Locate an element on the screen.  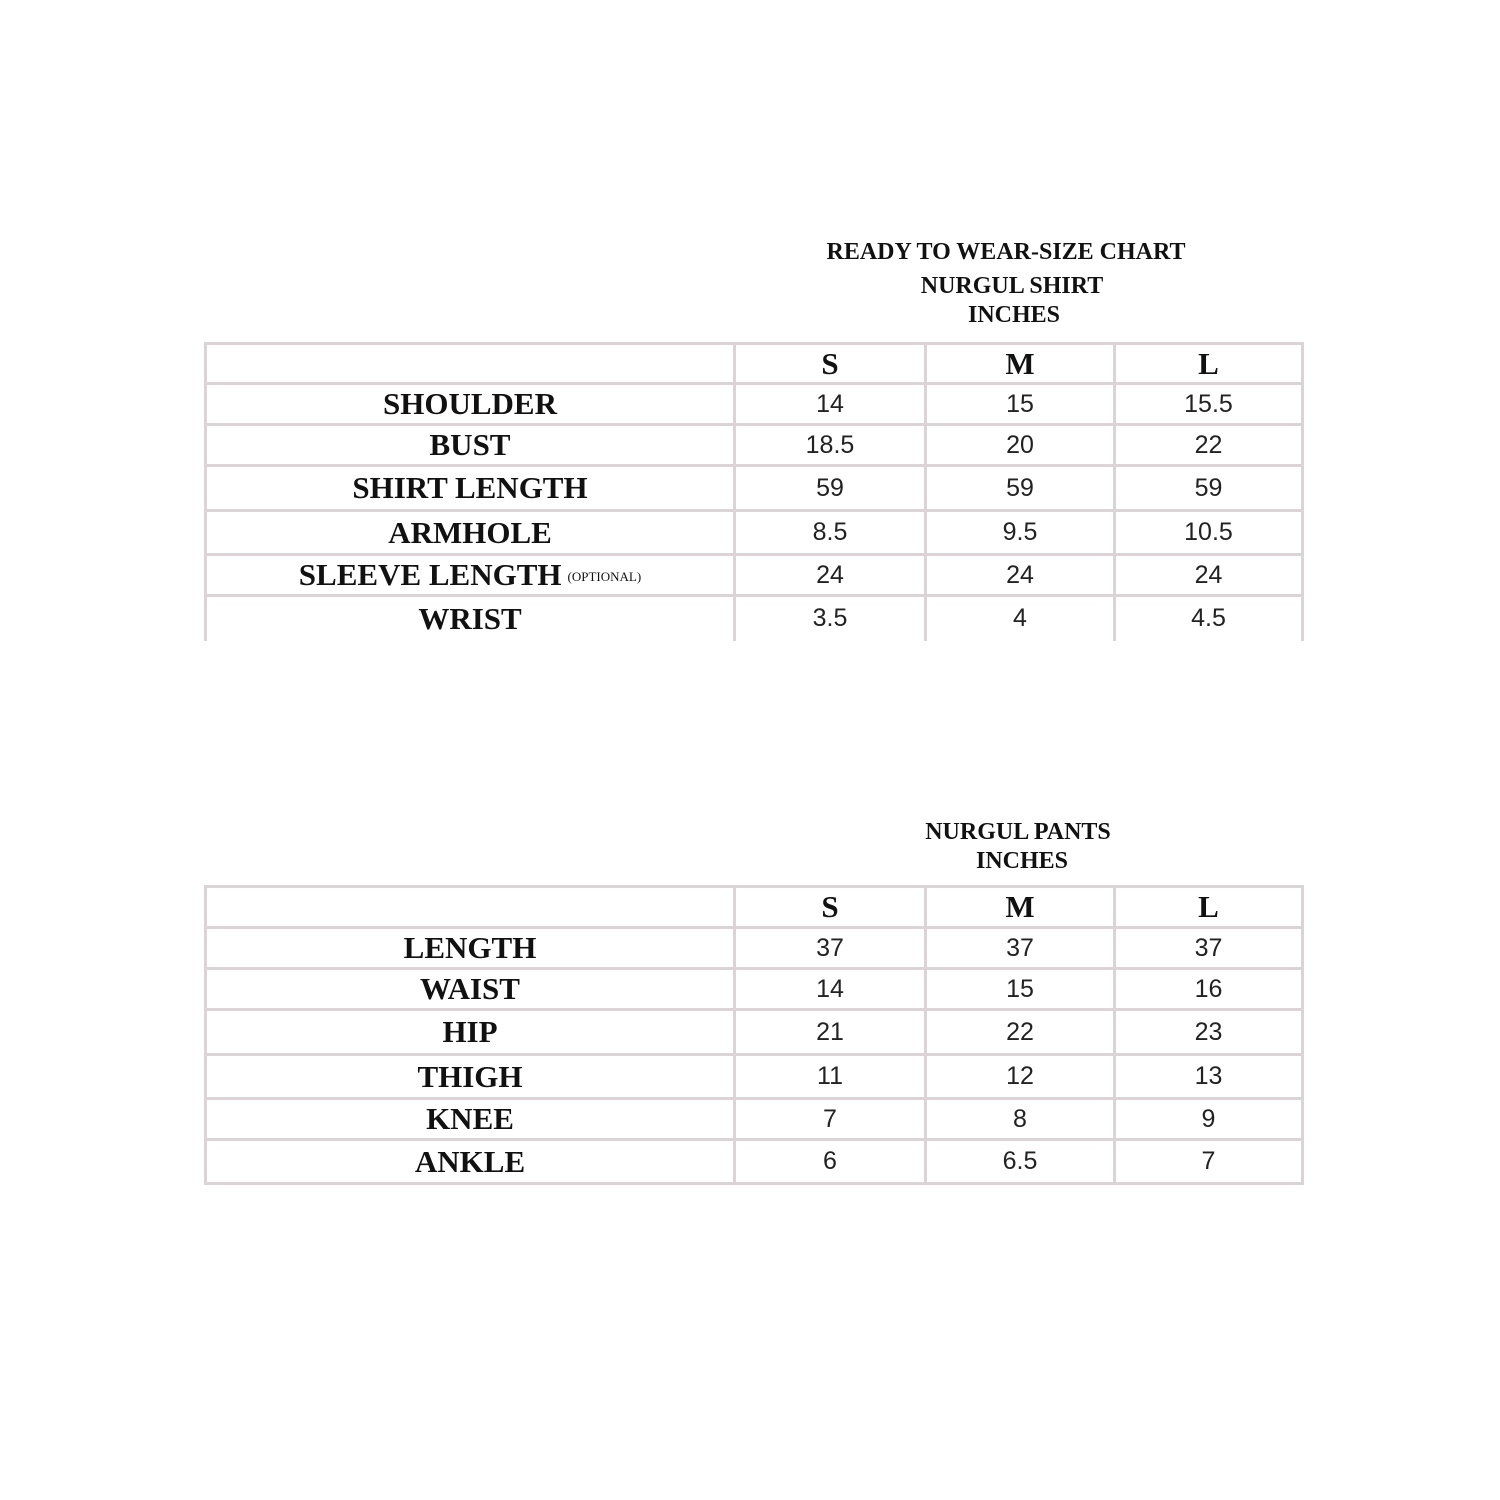
measurement-label: ARMHOLE is located at coordinates (470, 532).